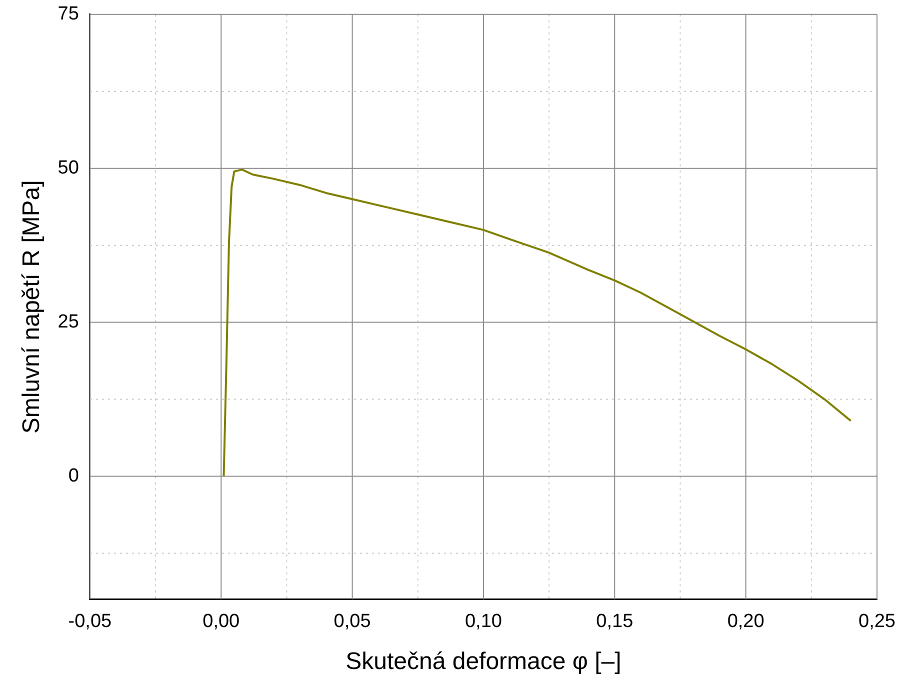  Describe the element at coordinates (877, 621) in the screenshot. I see `x-tick-label: 0,25` at that location.